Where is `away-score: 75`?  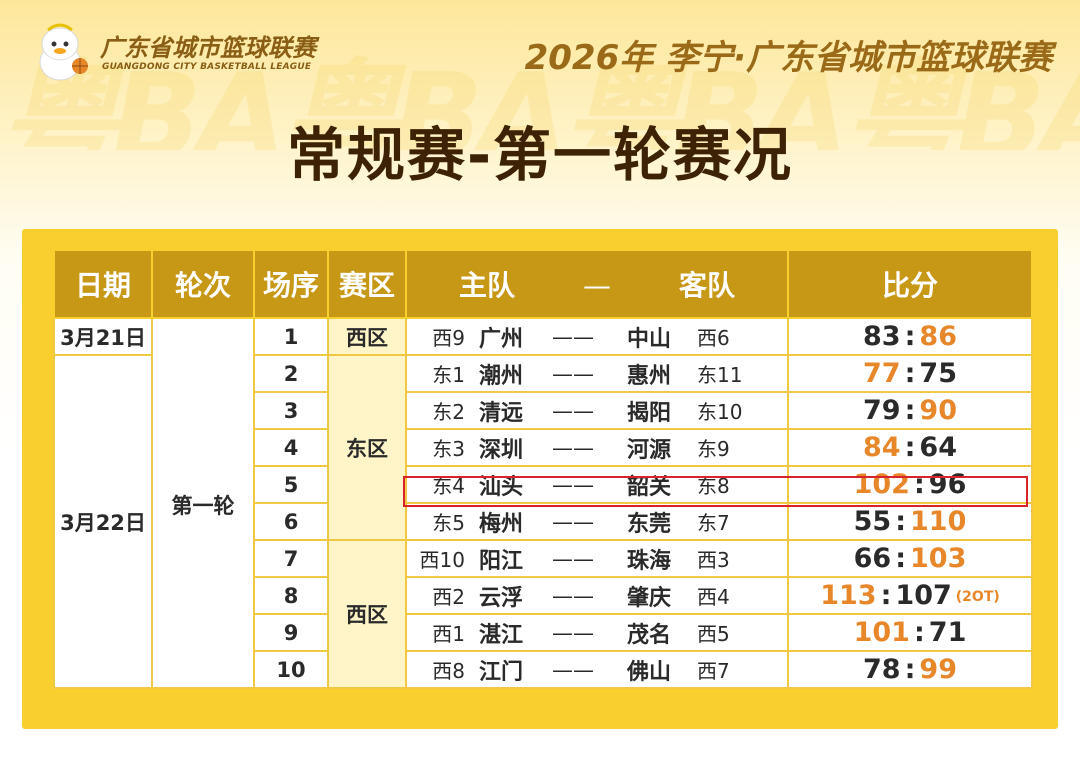 away-score: 75 is located at coordinates (938, 373).